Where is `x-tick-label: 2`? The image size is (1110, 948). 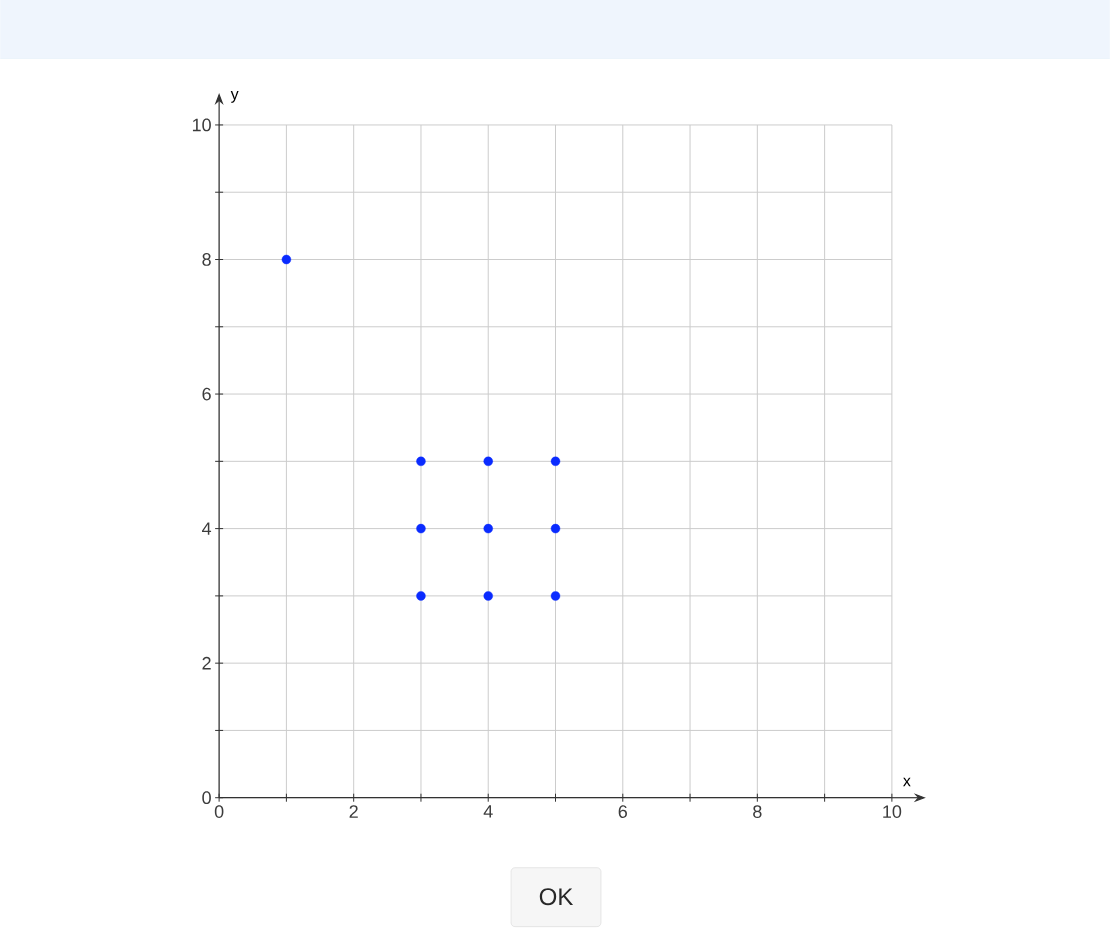 x-tick-label: 2 is located at coordinates (353, 811).